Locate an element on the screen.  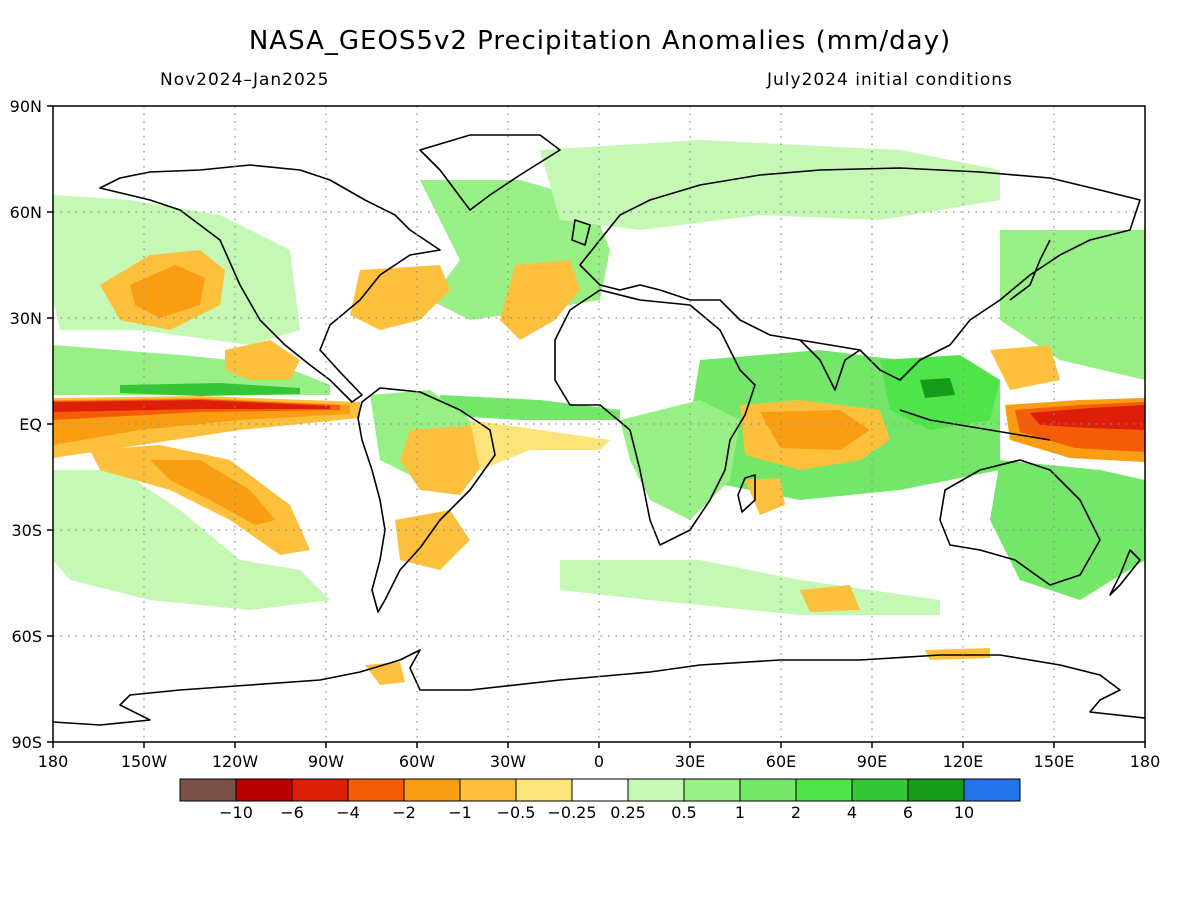
colorbar-label: 0.5 is located at coordinates (683, 812).